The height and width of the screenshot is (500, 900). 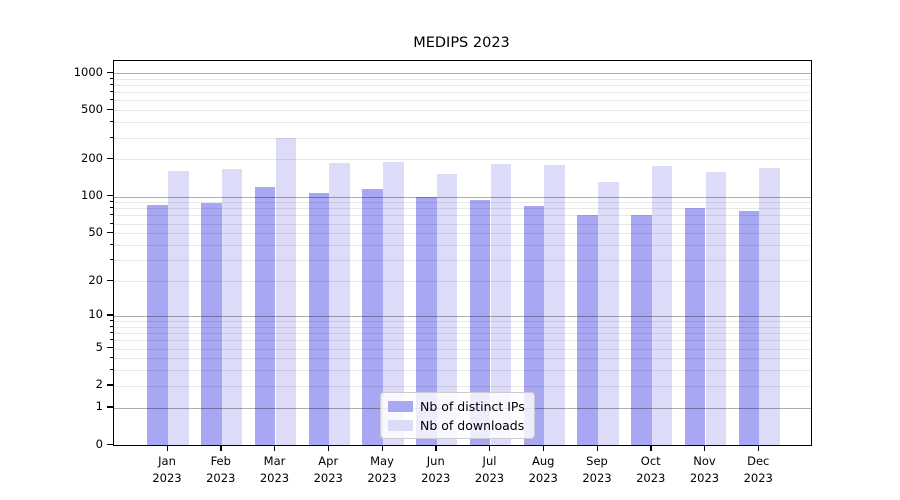 What do you see at coordinates (534, 325) in the screenshot?
I see `bar-distinct-ips-aug` at bounding box center [534, 325].